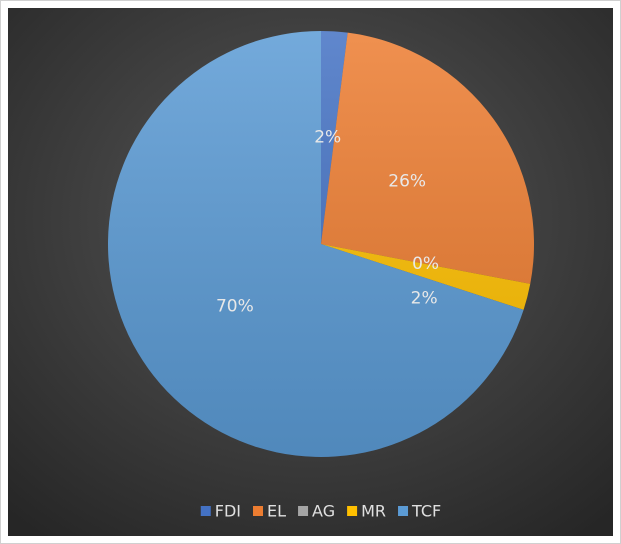 The width and height of the screenshot is (621, 544). Describe the element at coordinates (235, 307) in the screenshot. I see `data-label: 70%` at that location.